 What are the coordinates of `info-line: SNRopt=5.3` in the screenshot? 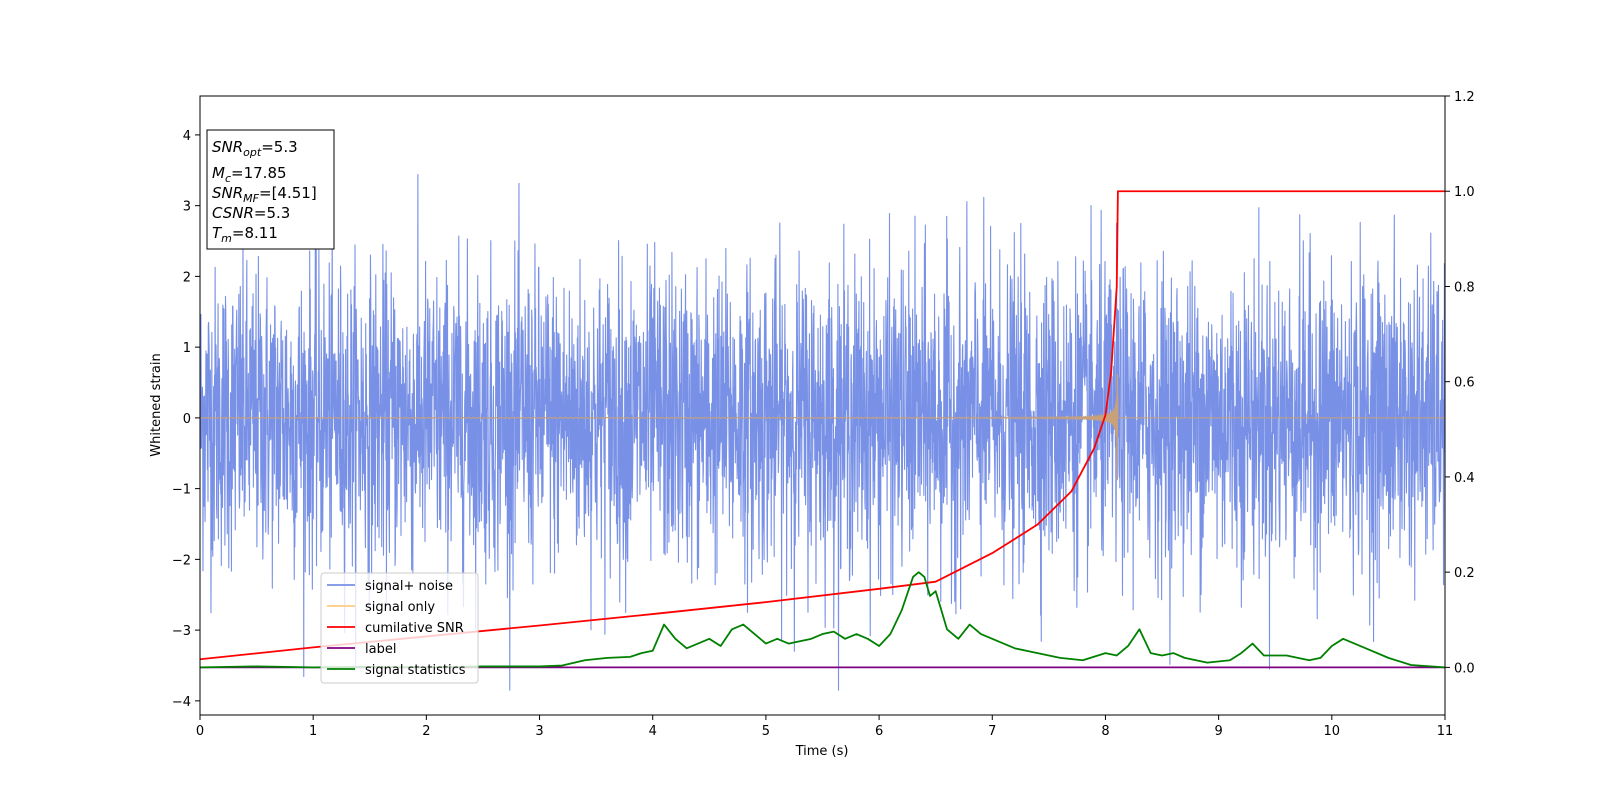 It's located at (255, 148).